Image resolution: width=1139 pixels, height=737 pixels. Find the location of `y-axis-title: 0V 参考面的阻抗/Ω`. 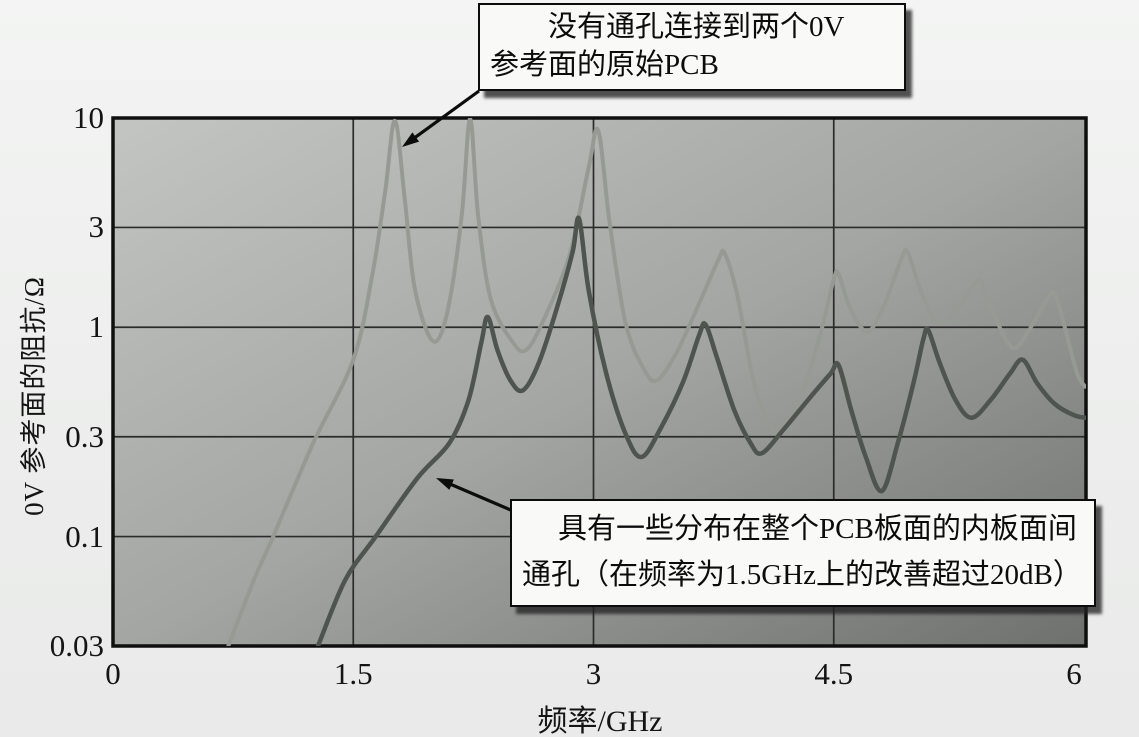

y-axis-title: 0V 参考面的阻抗/Ω is located at coordinates (34, 396).